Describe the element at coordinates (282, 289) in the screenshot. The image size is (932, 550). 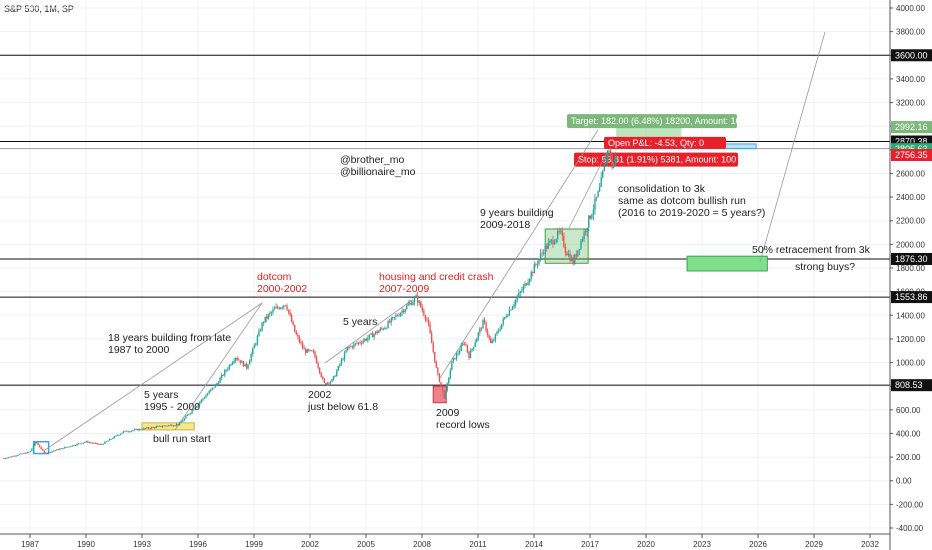
I see `annotation-dotcom-2: 2000-2002` at that location.